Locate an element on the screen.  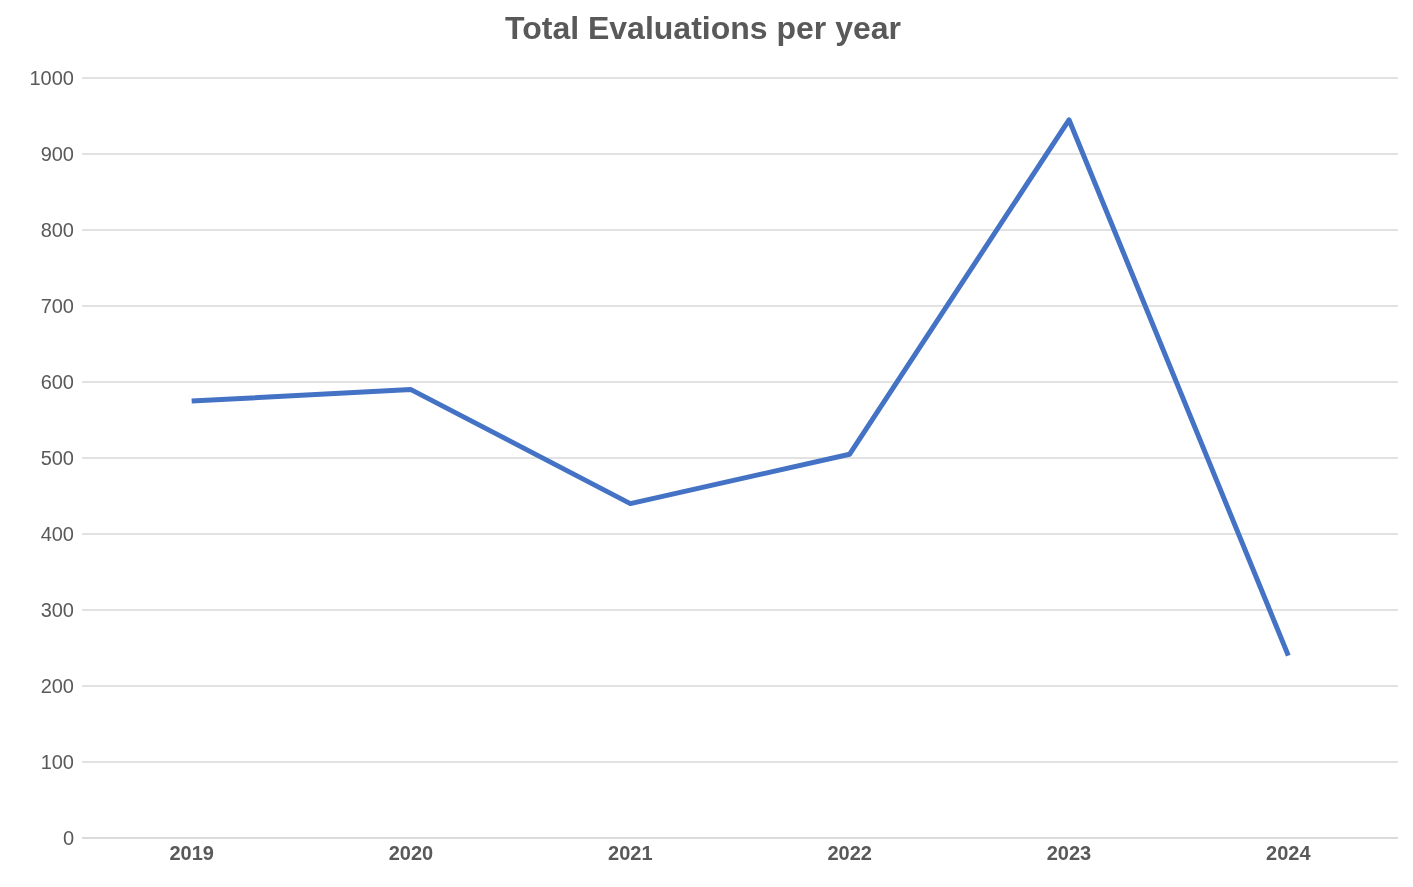
y-tick-label: 0 is located at coordinates (68, 838).